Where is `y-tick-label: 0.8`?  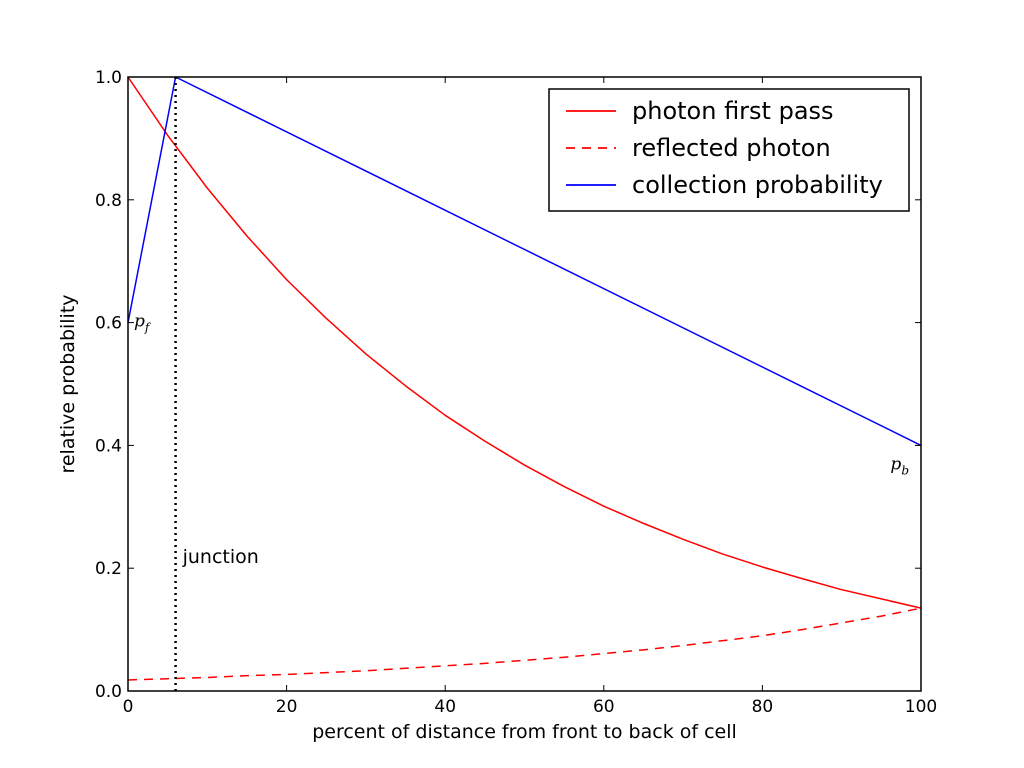 y-tick-label: 0.8 is located at coordinates (108, 201).